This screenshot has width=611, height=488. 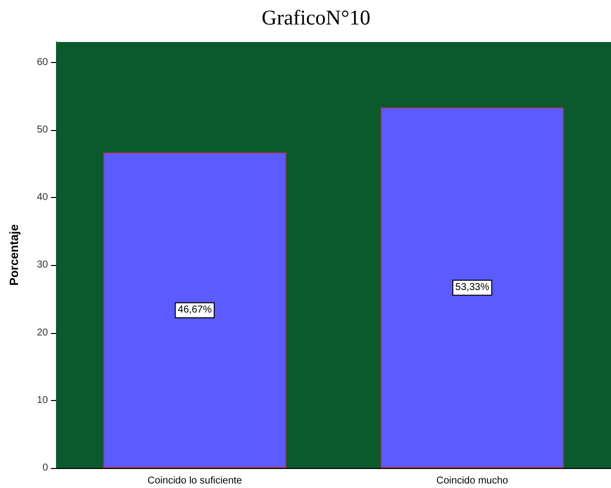 What do you see at coordinates (42, 198) in the screenshot?
I see `y-tick-label: 40` at bounding box center [42, 198].